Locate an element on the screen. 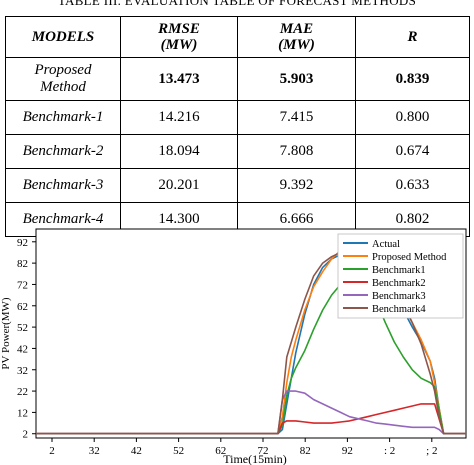 This screenshot has height=465, width=474. x-tick-label: ; 2 is located at coordinates (431, 451).